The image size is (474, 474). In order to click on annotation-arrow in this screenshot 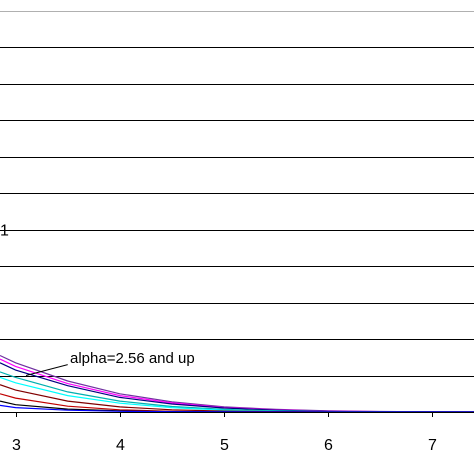, I will do `click(46, 370)`.